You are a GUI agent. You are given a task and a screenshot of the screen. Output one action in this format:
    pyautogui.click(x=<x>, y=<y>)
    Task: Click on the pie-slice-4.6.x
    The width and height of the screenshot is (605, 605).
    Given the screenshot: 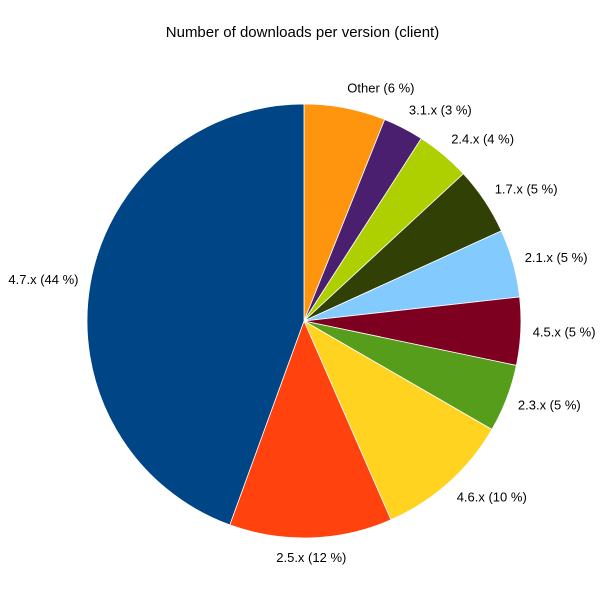 What is the action you would take?
    pyautogui.click(x=398, y=420)
    